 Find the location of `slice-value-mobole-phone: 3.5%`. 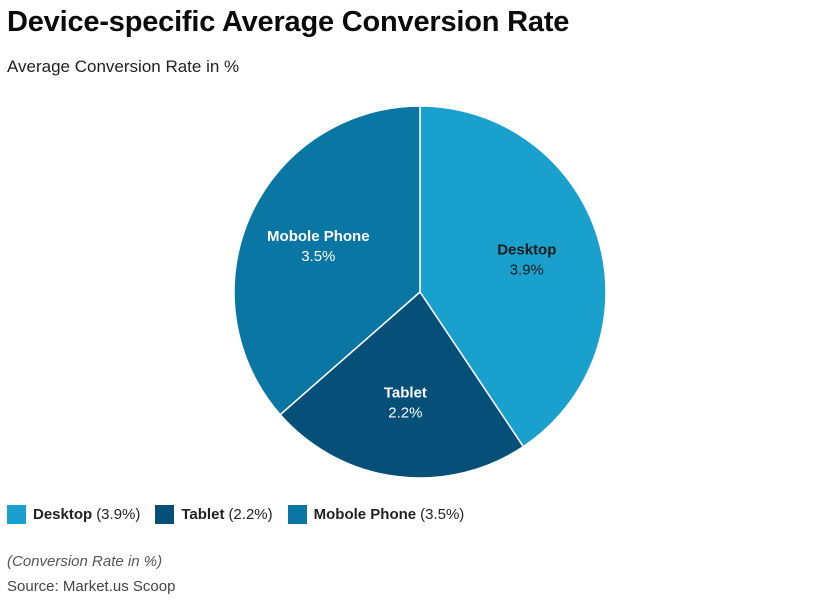

slice-value-mobole-phone: 3.5% is located at coordinates (318, 256).